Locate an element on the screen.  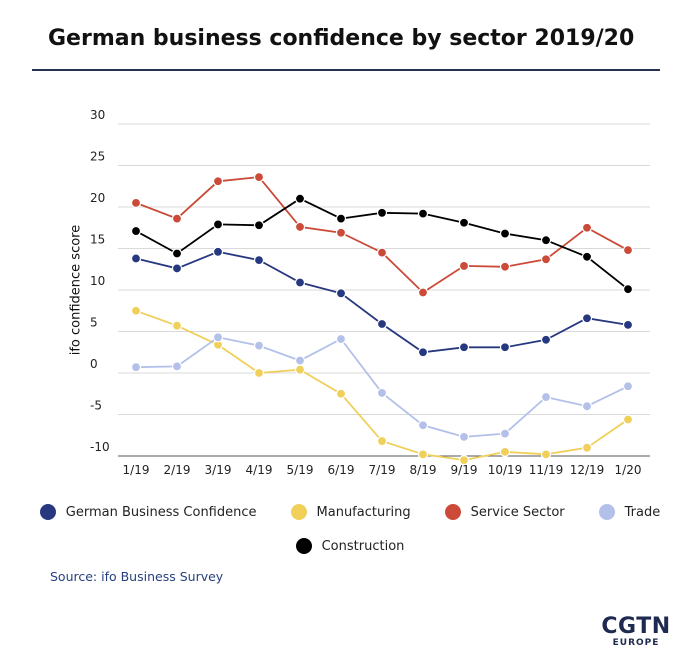
legend-label: Service Sector is located at coordinates (517, 512).